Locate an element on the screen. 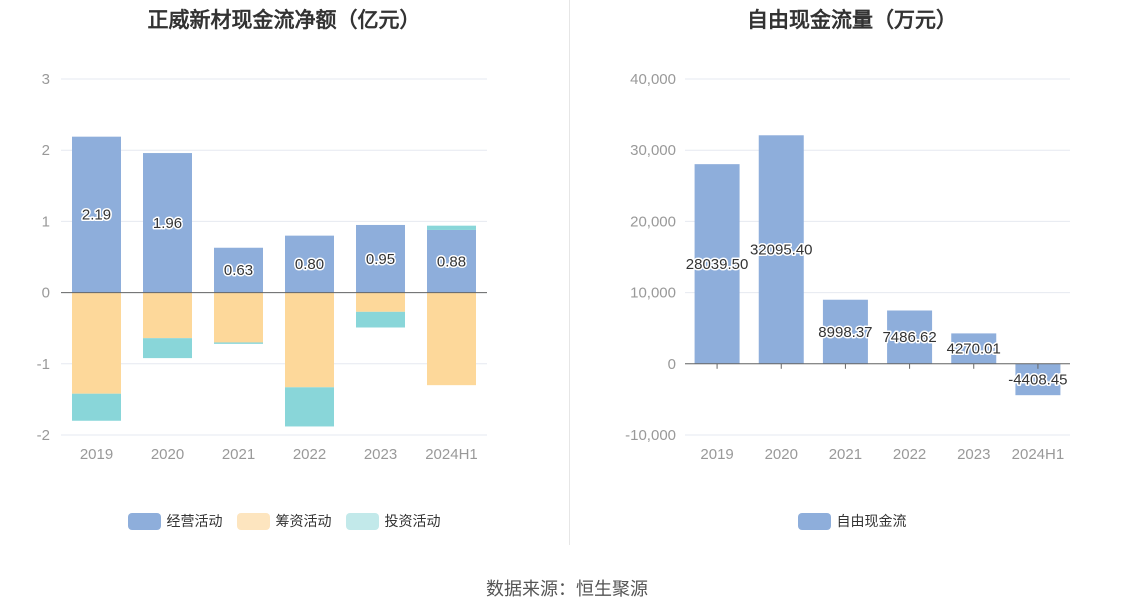 This screenshot has width=1134, height=612. legend: 自由现金流 is located at coordinates (852, 521).